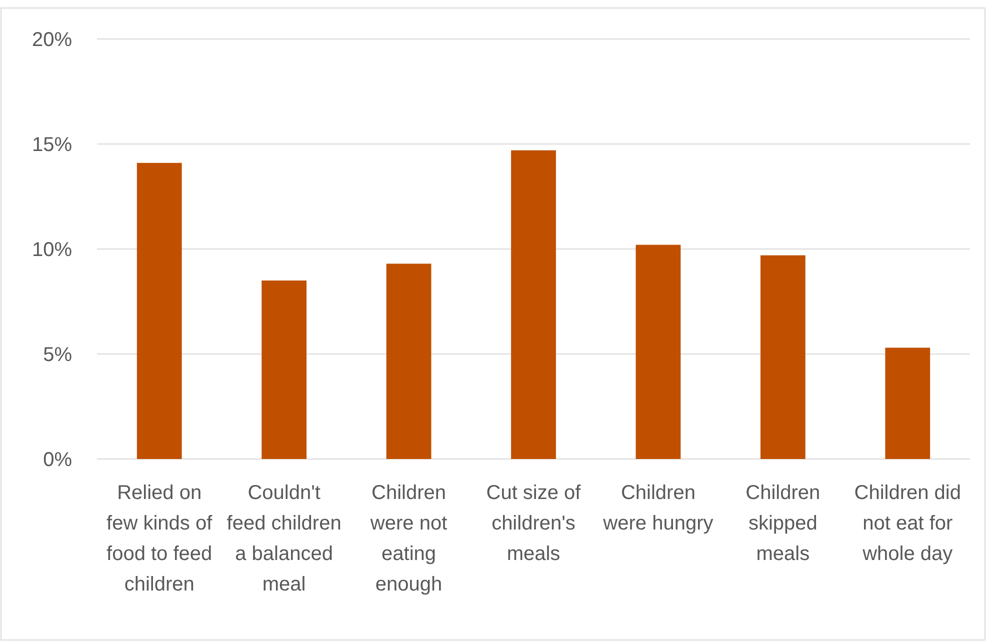 The image size is (987, 644). Describe the element at coordinates (57, 355) in the screenshot. I see `y-tick-label: 5%` at that location.